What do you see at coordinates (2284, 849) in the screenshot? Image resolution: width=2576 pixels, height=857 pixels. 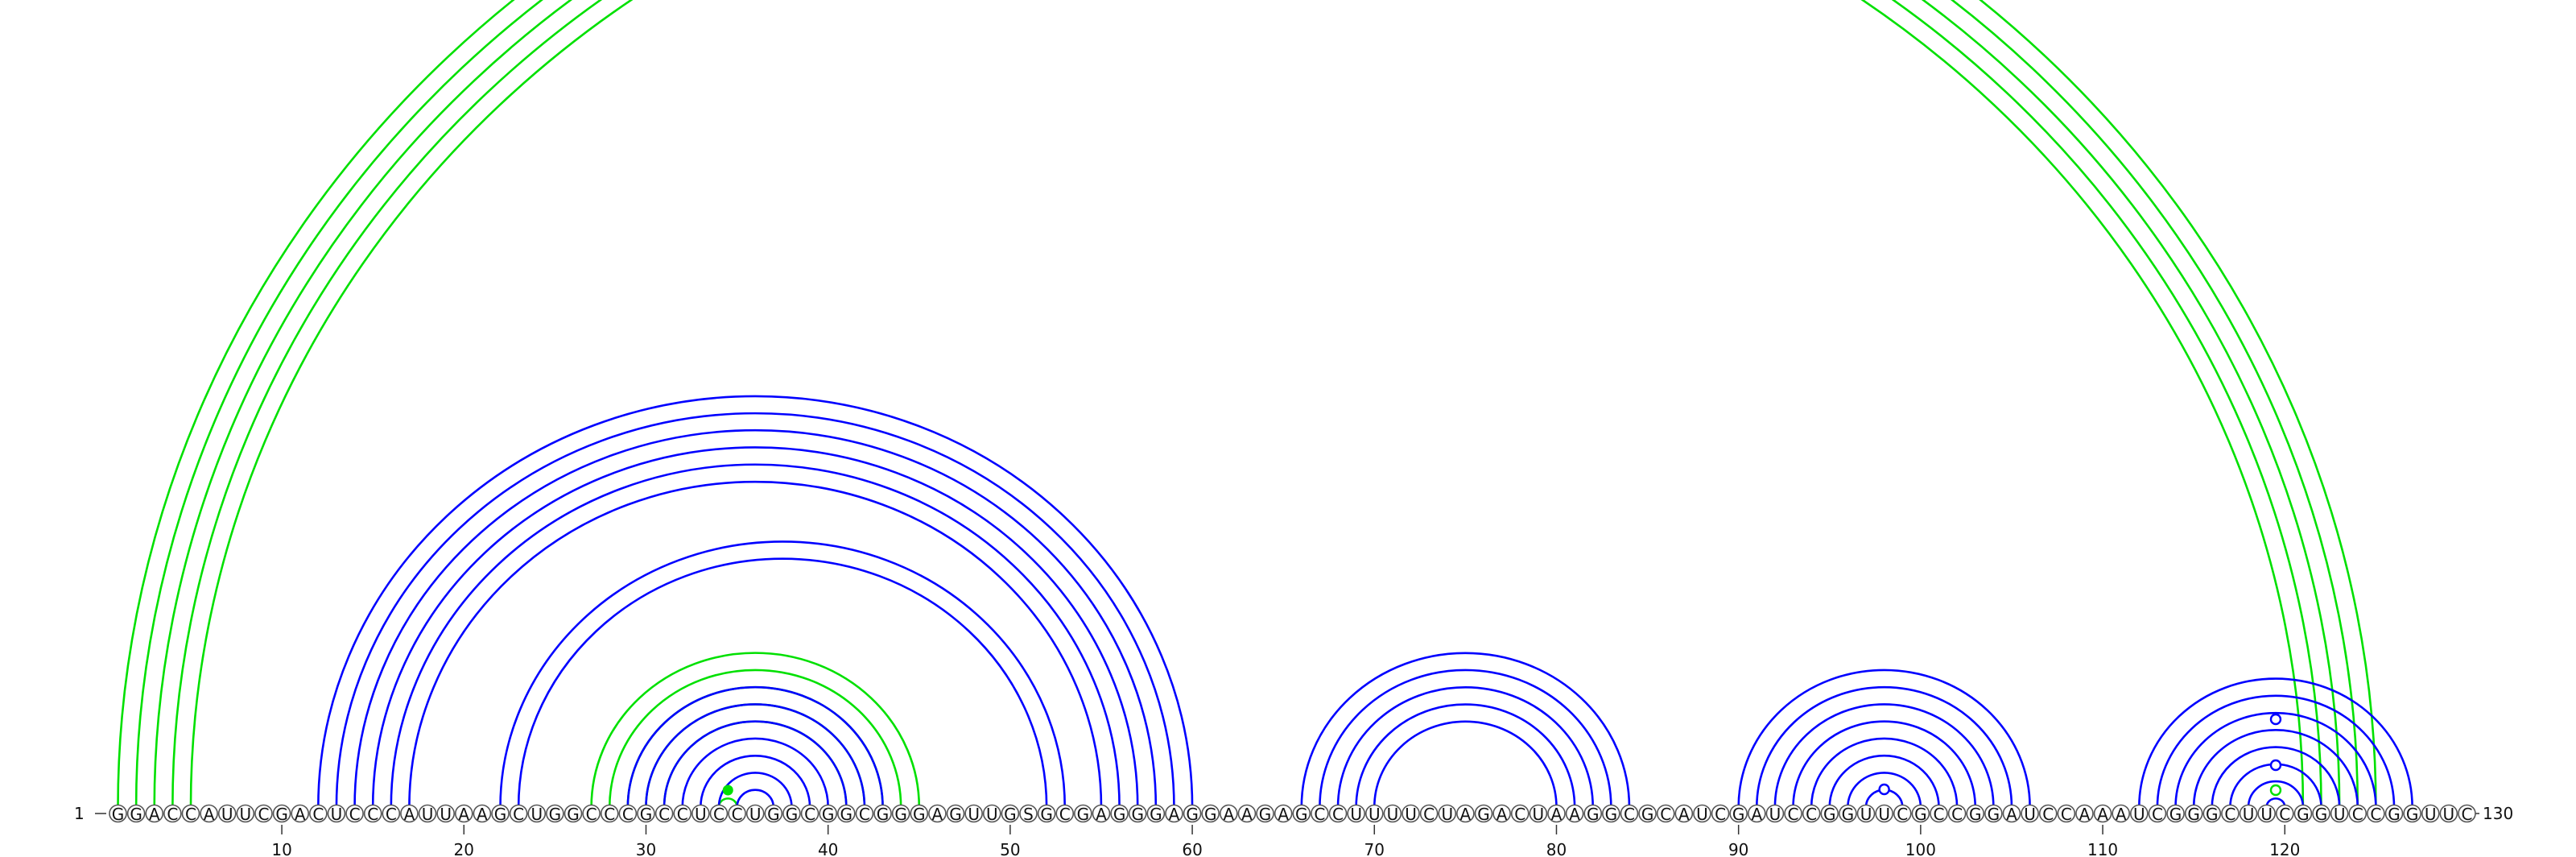 I see `axis-tick-label: 120` at bounding box center [2284, 849].